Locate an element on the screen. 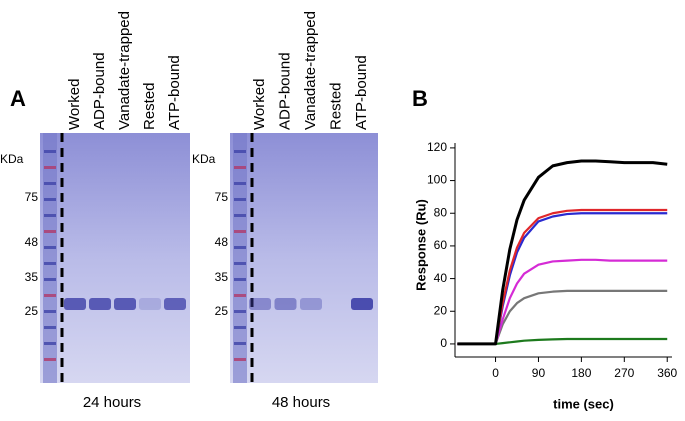 This screenshot has width=685, height=421. y-tick-label: 100 is located at coordinates (437, 180).